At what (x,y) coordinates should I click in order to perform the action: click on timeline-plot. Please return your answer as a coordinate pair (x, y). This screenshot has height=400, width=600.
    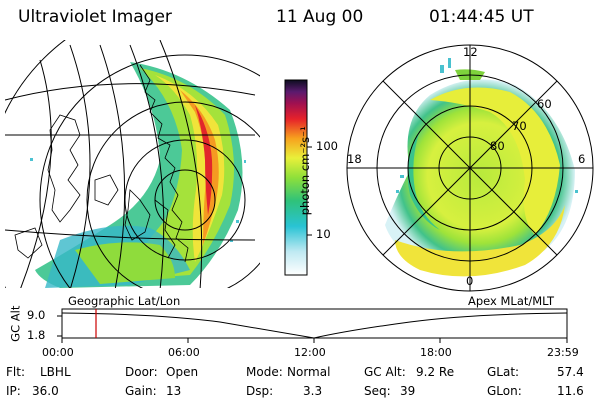
    Looking at the image, I should click on (312, 325).